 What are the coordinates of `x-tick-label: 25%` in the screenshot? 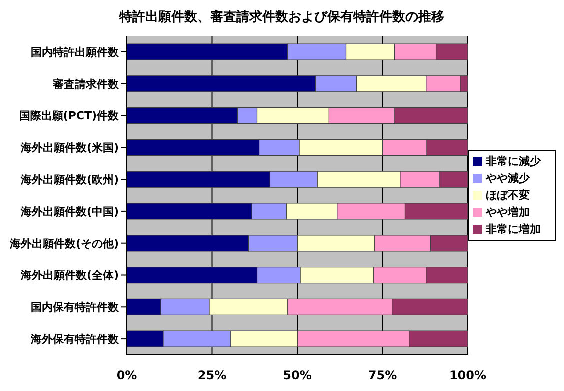 It's located at (212, 375).